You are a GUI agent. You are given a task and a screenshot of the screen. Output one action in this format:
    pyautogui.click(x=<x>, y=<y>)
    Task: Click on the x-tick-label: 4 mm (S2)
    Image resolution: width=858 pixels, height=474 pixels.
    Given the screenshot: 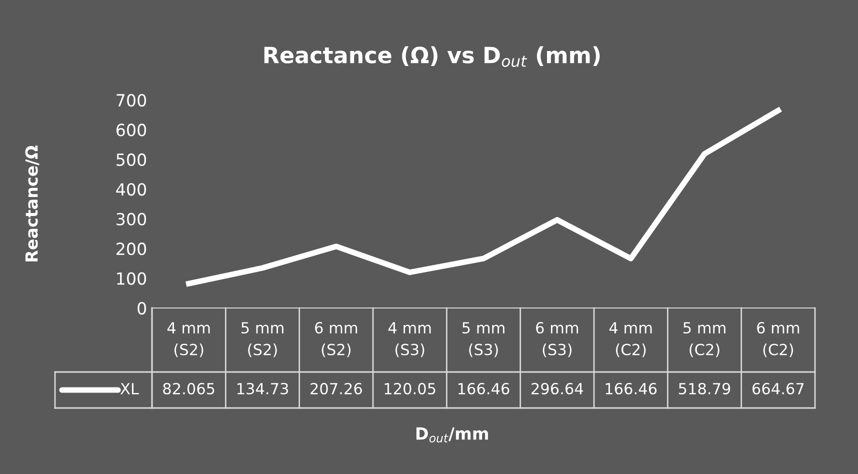 What is the action you would take?
    pyautogui.click(x=188, y=340)
    